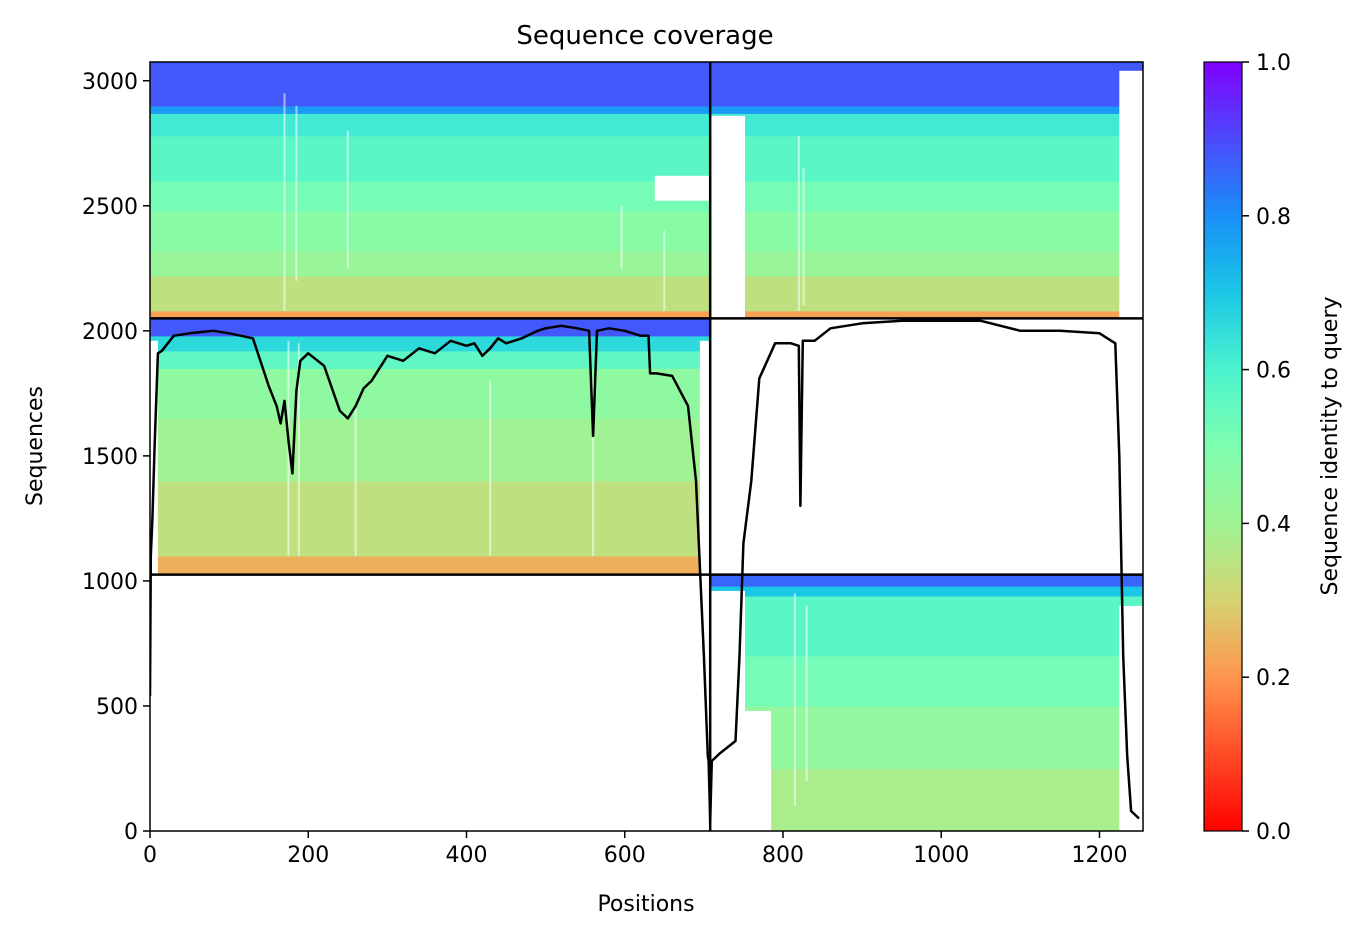  I want to click on colorbar-tick-label: 0.0, so click(1273, 832).